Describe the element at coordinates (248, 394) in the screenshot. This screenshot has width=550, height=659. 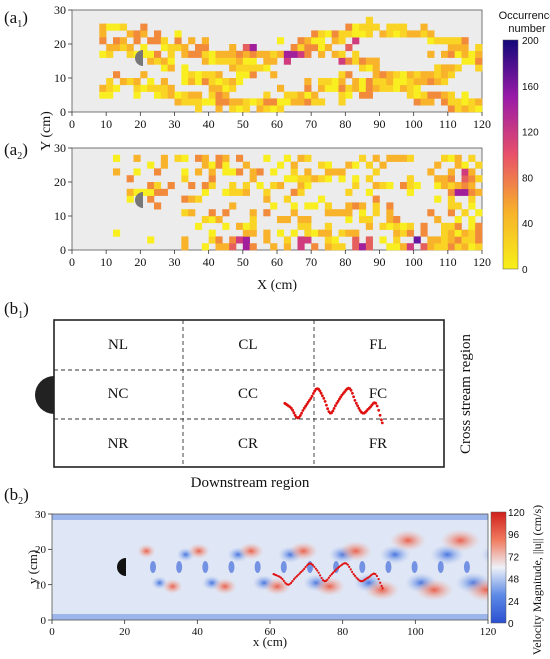
I see `region-CC: CC` at that location.